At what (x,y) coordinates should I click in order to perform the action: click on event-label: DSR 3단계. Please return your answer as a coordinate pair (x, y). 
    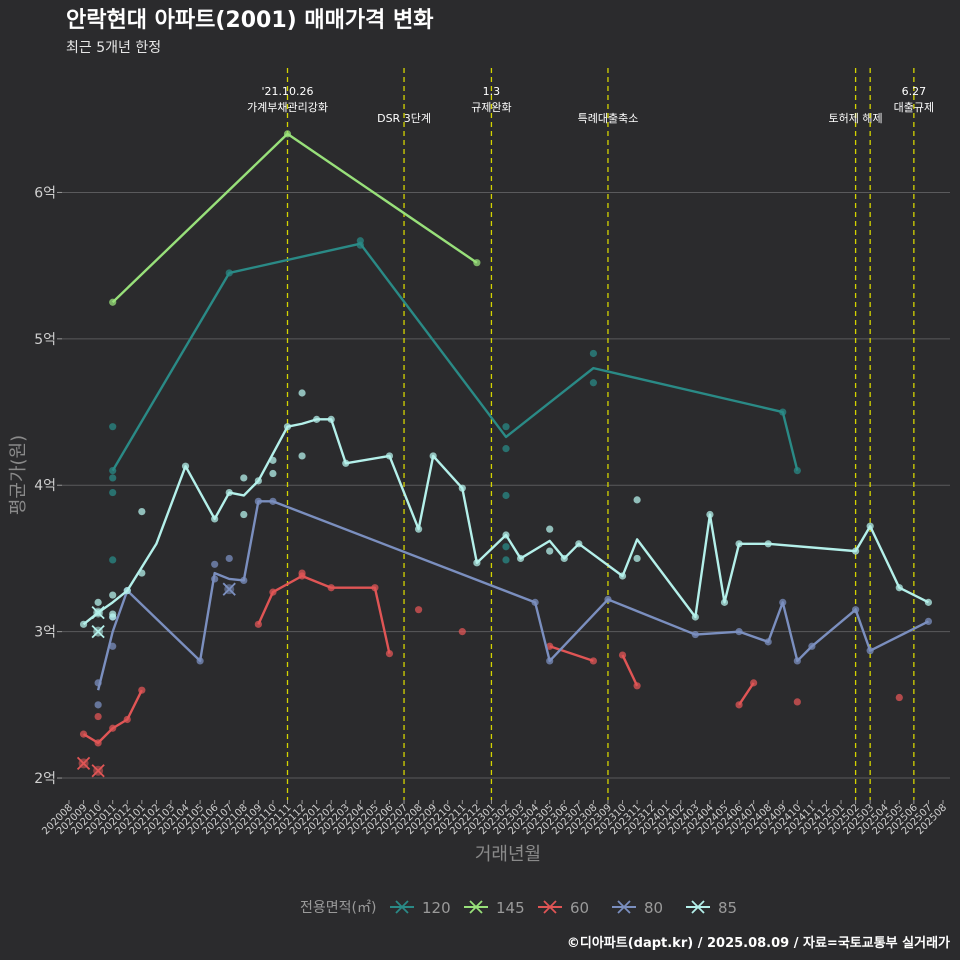
    Looking at the image, I should click on (404, 118).